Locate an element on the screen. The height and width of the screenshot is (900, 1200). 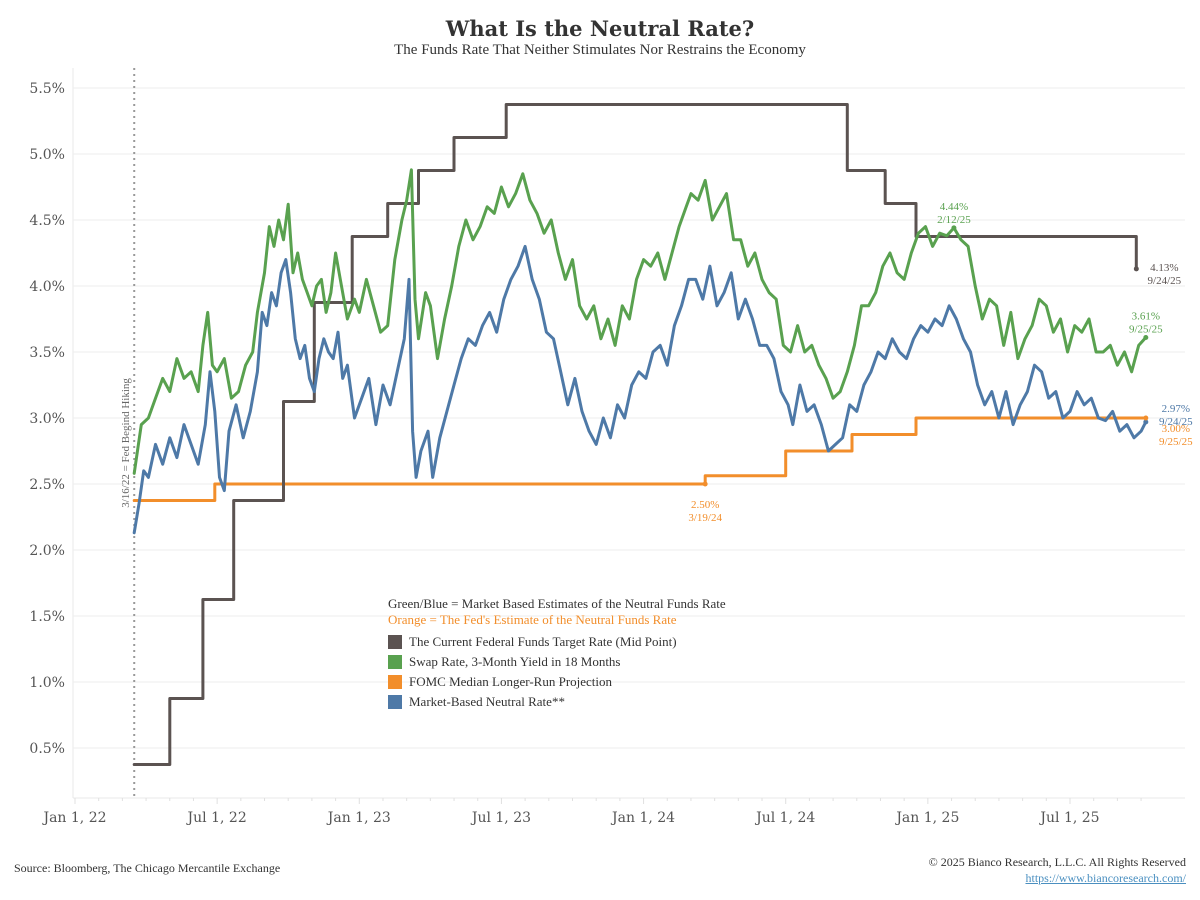
x-tick-label: Jan 1, 24 is located at coordinates (642, 818).